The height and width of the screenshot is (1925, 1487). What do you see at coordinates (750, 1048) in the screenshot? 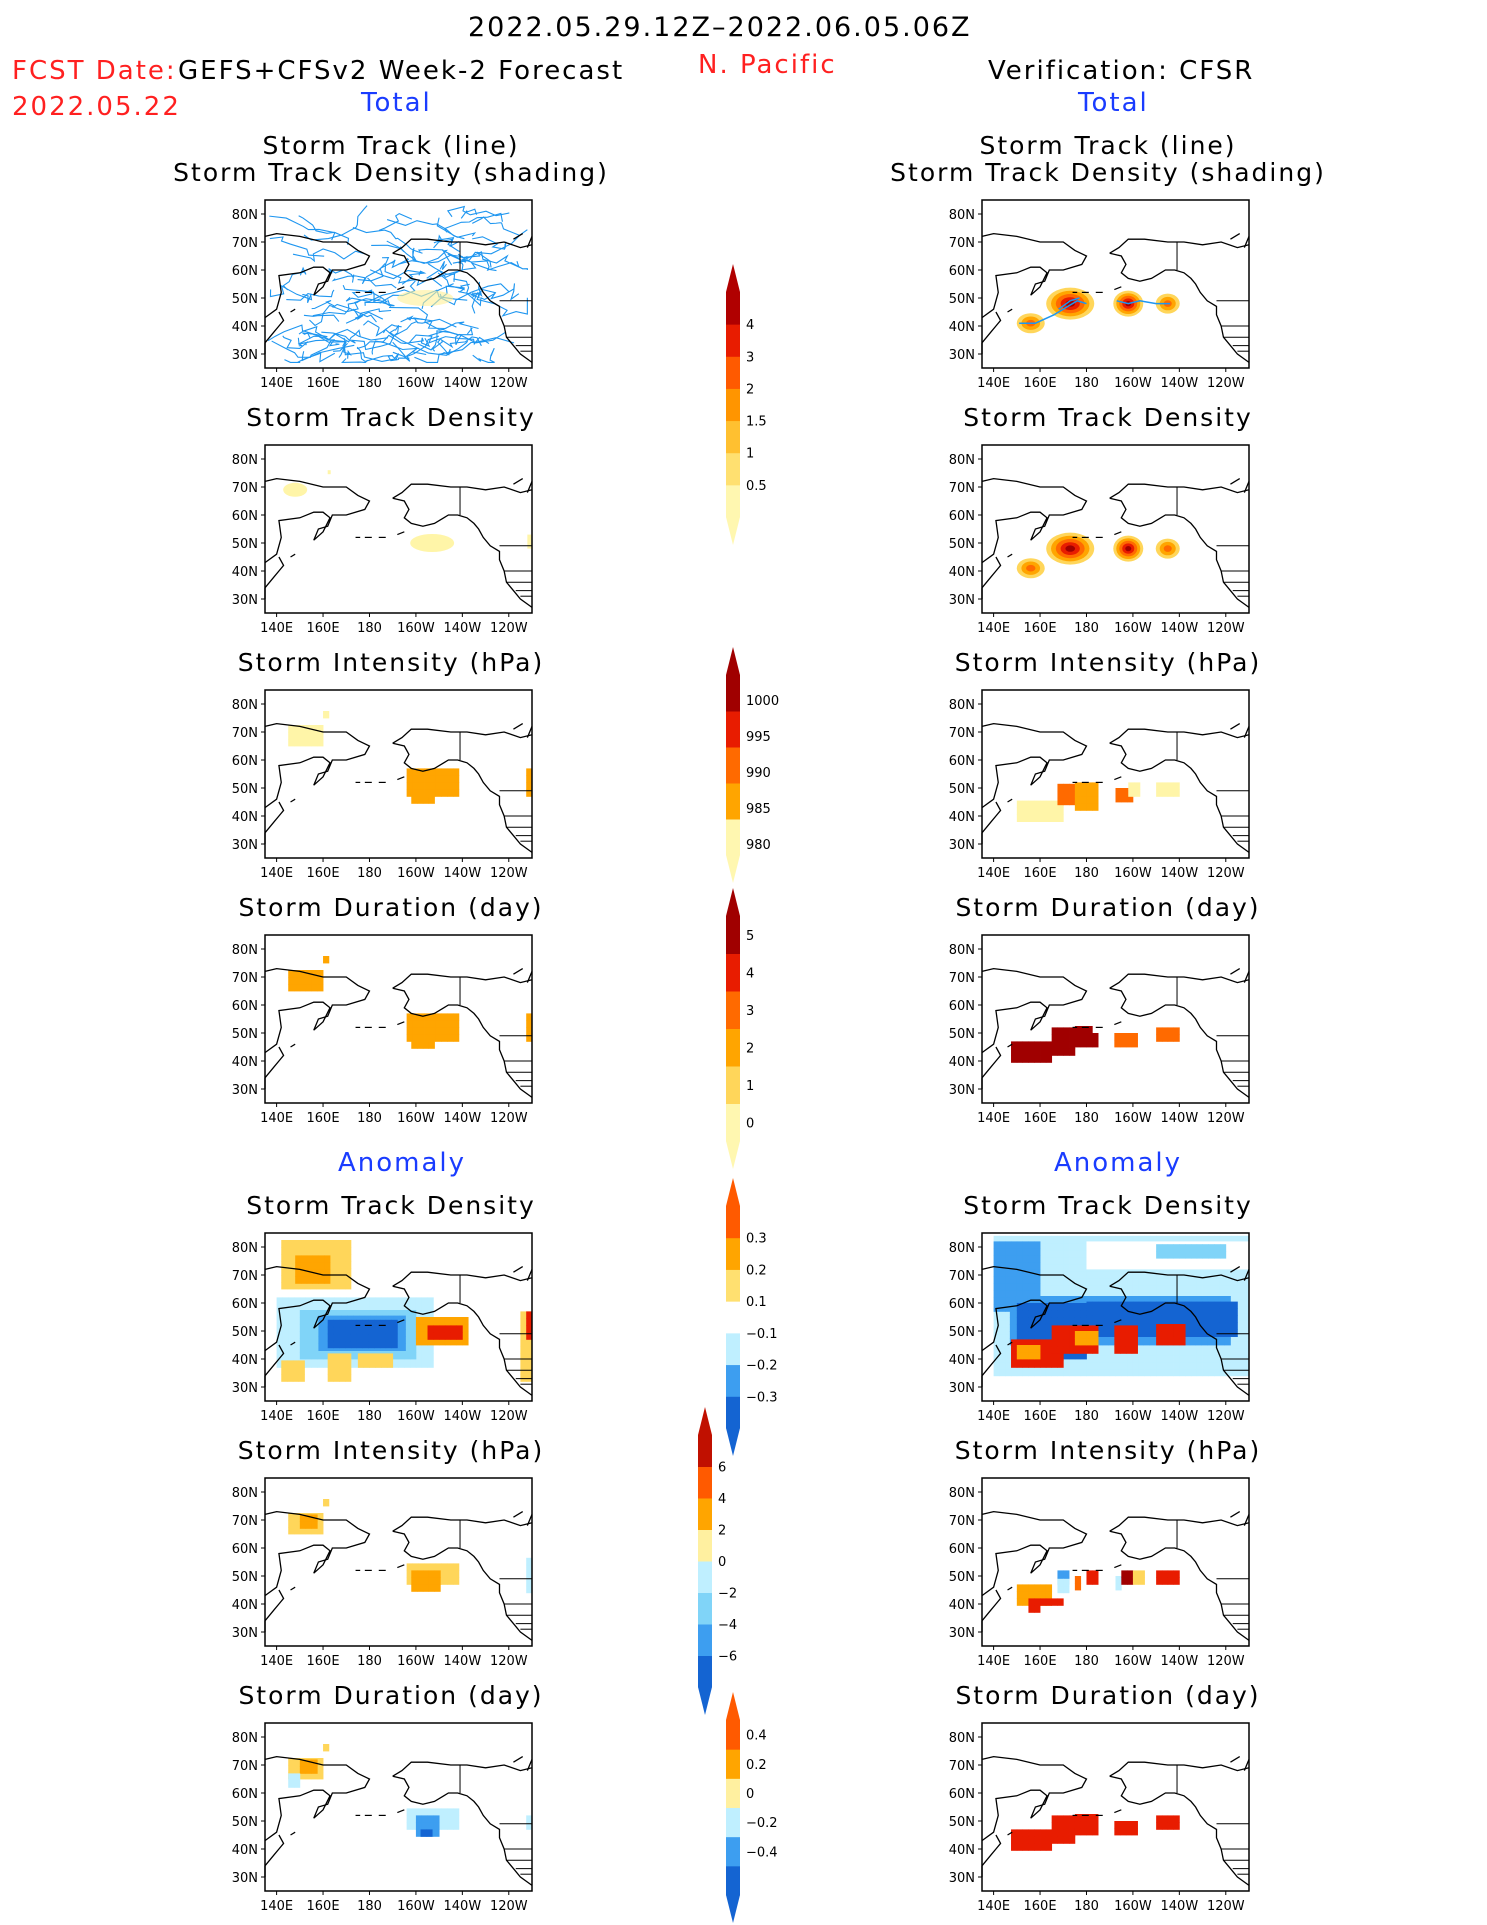
I see `colorbar-label: 2` at bounding box center [750, 1048].